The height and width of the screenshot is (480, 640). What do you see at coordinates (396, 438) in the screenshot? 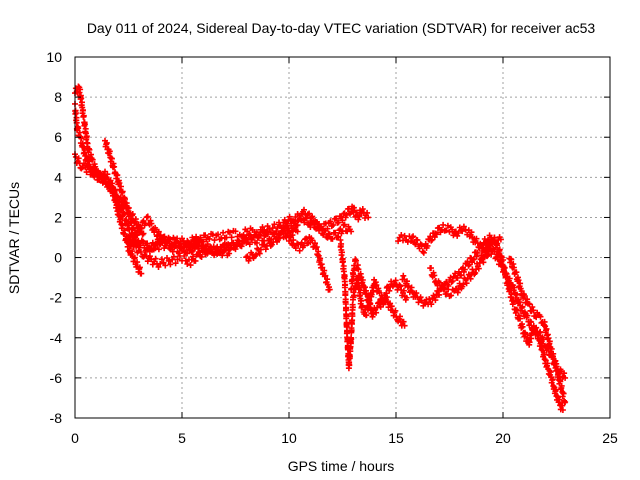
I see `x-tick-label: 15` at bounding box center [396, 438].